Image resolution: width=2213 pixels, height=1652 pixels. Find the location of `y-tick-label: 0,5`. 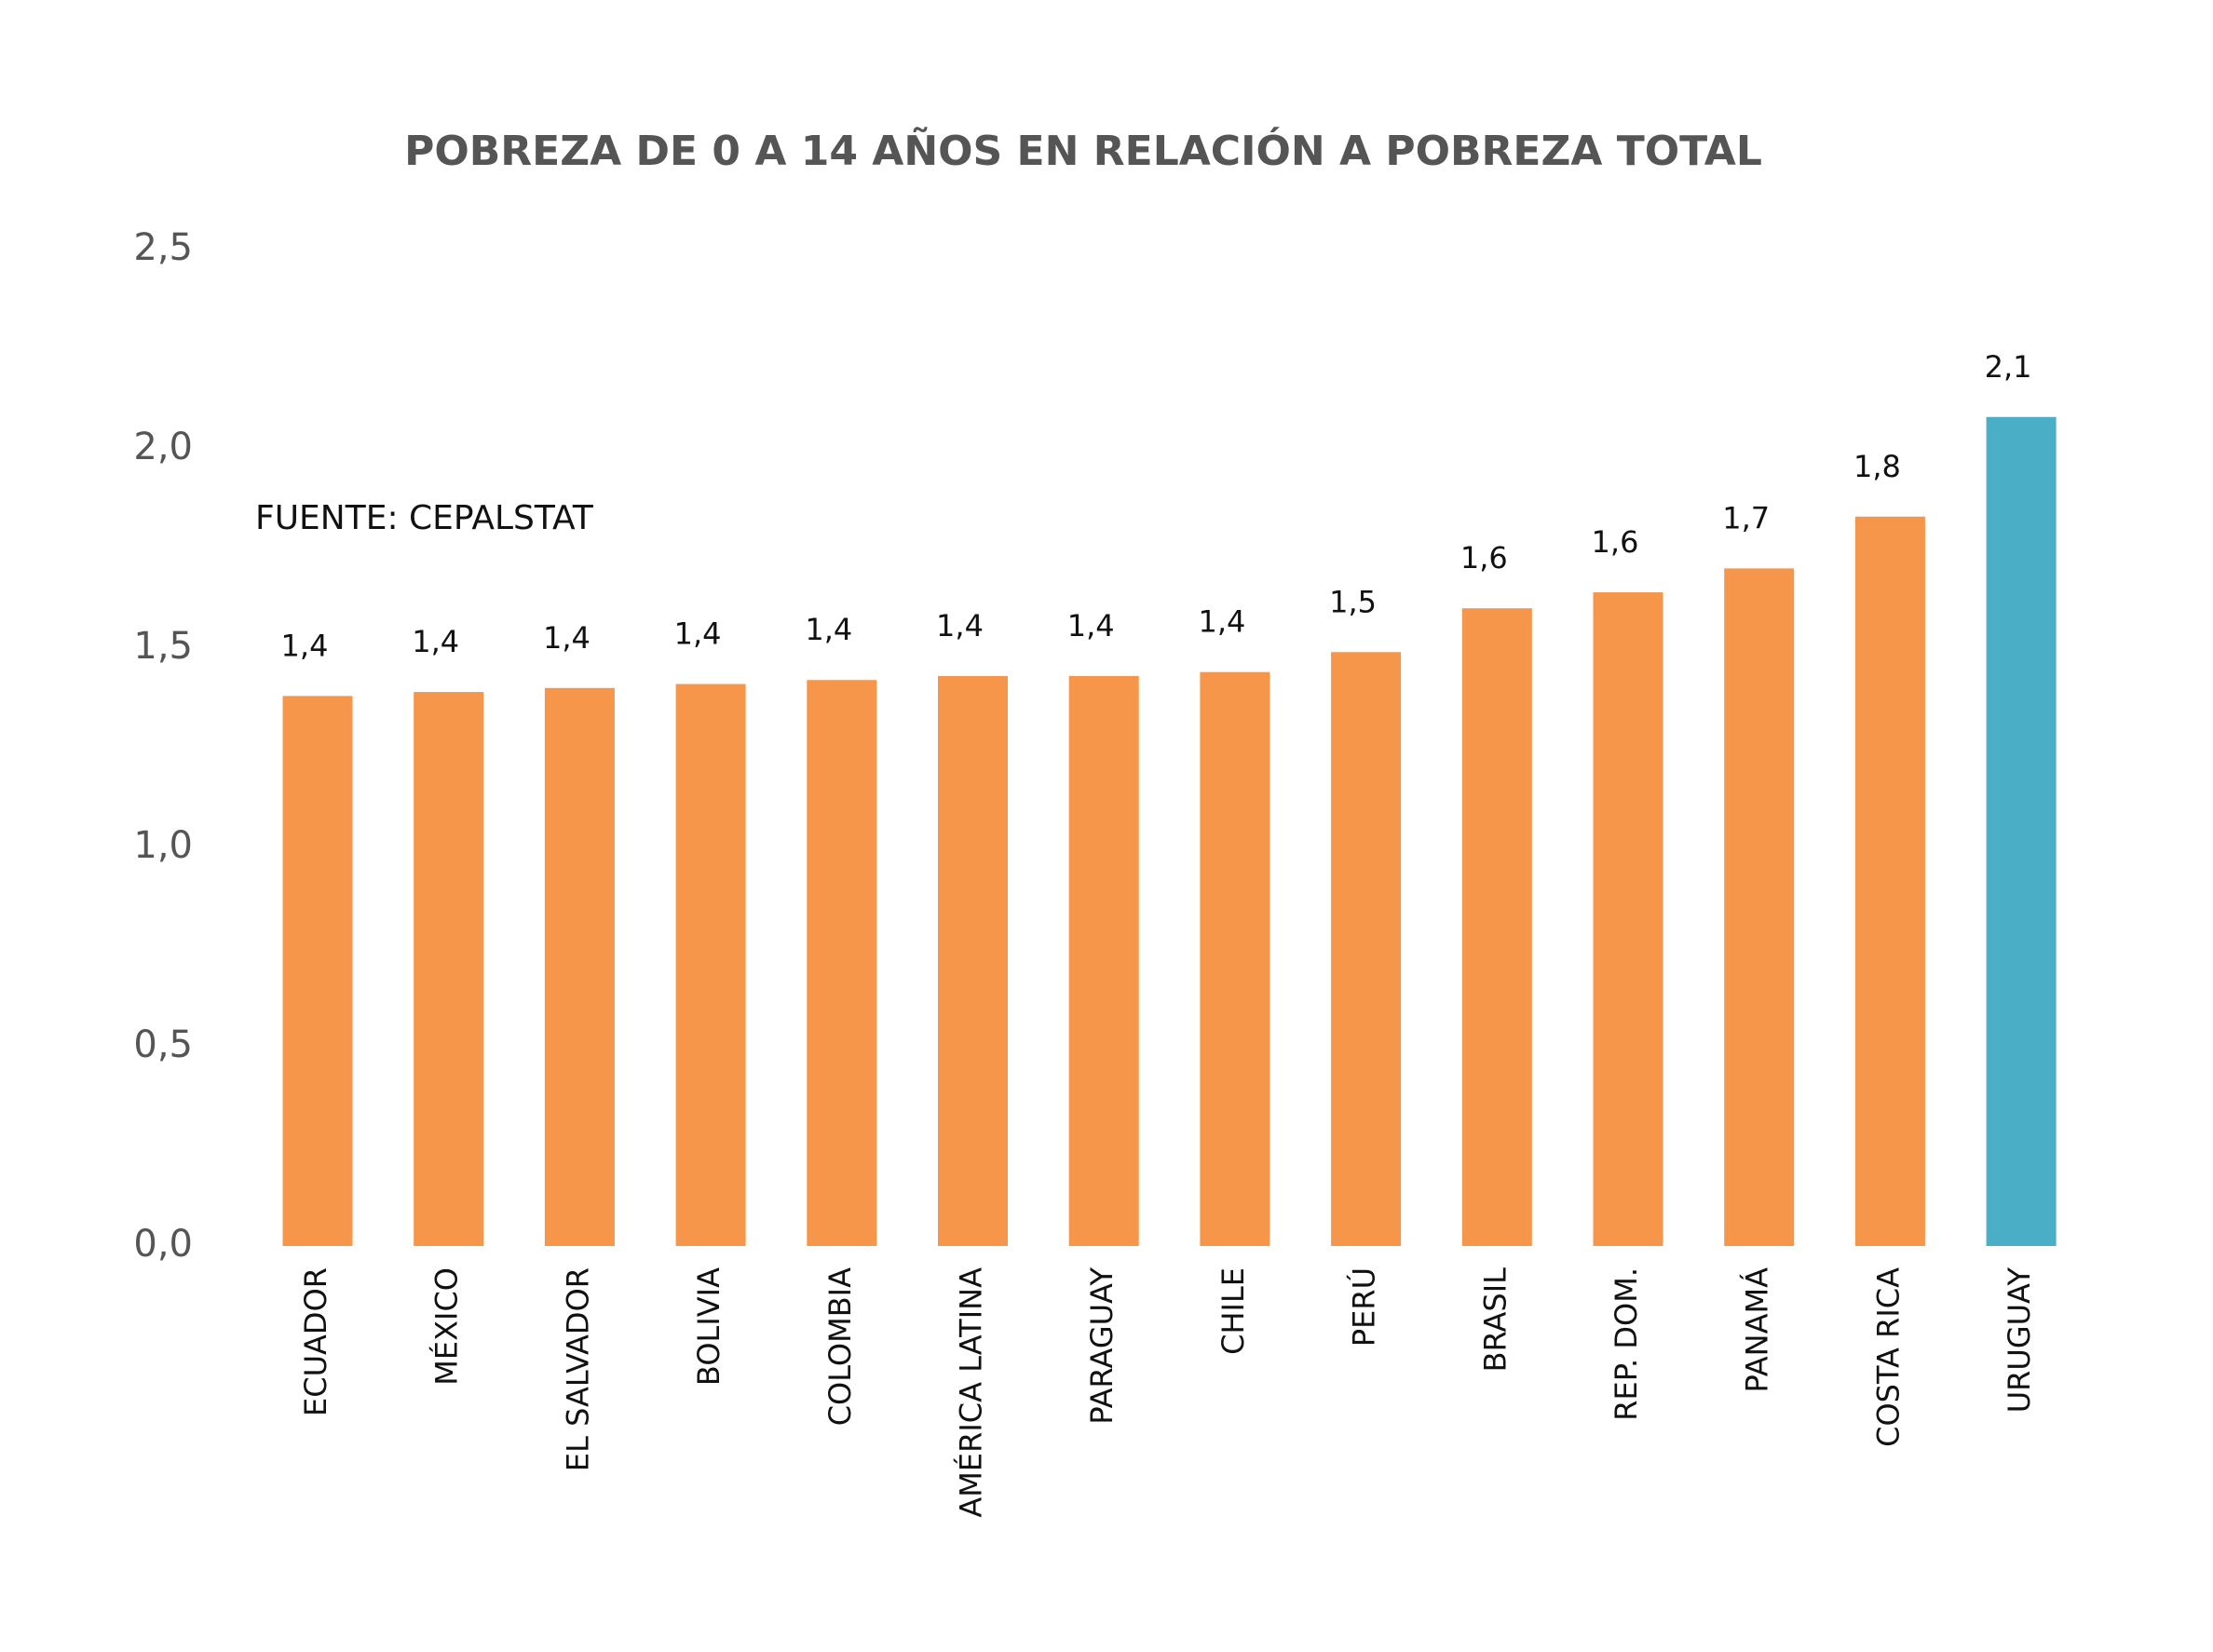

y-tick-label: 0,5 is located at coordinates (163, 1044).